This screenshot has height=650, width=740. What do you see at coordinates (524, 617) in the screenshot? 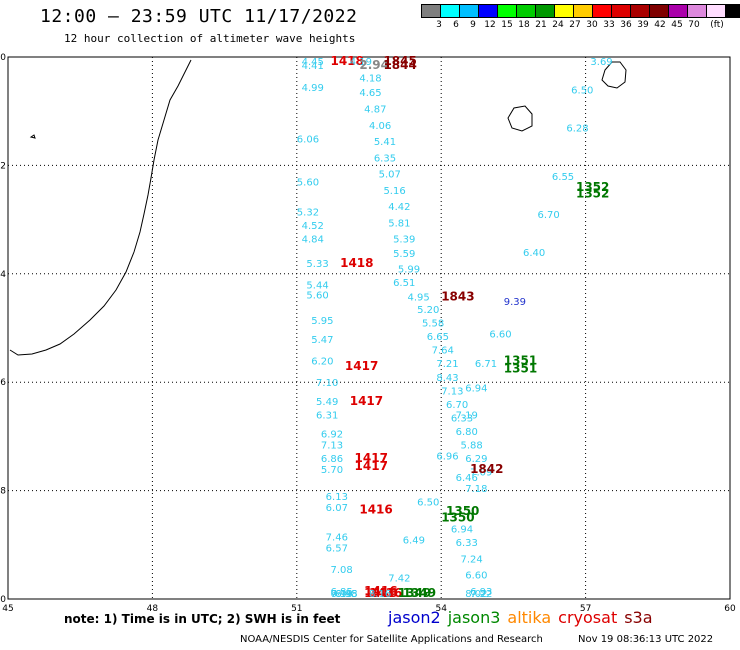
I see `satellite-names: jason2 jason3 altika cryosat s3a` at bounding box center [524, 617].